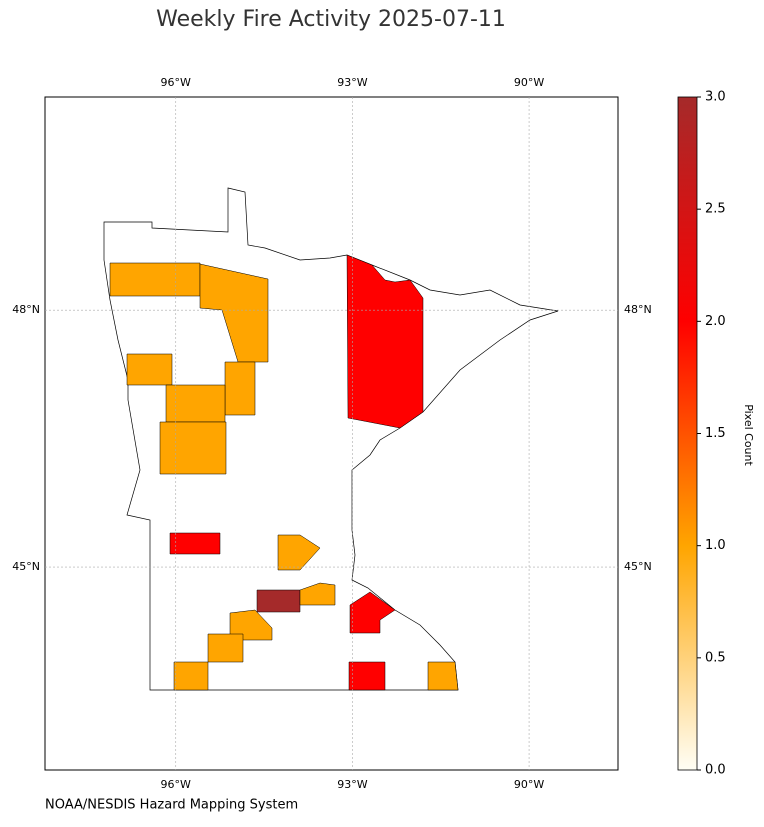  Describe the element at coordinates (715, 657) in the screenshot. I see `colorbar-tick-label: 0.5` at that location.